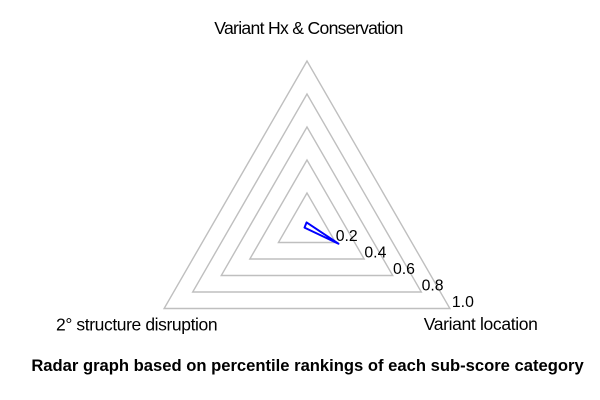  I want to click on svg-text: 1.0, so click(463, 302).